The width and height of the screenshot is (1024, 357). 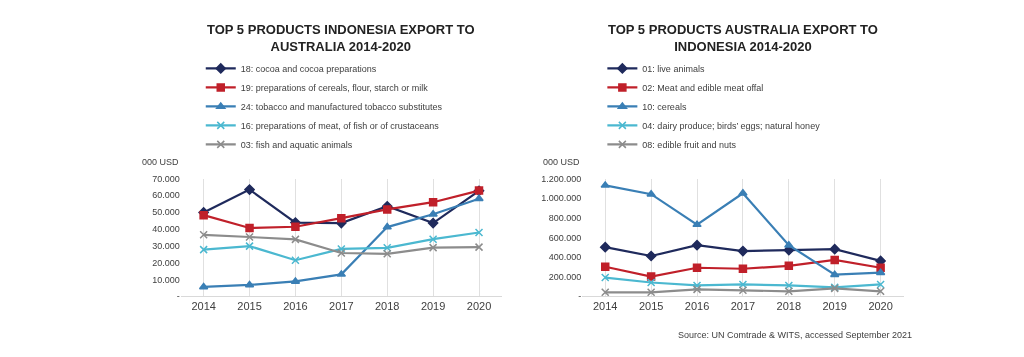 What do you see at coordinates (561, 178) in the screenshot?
I see `y-tick-label: 1.200.000` at bounding box center [561, 178].